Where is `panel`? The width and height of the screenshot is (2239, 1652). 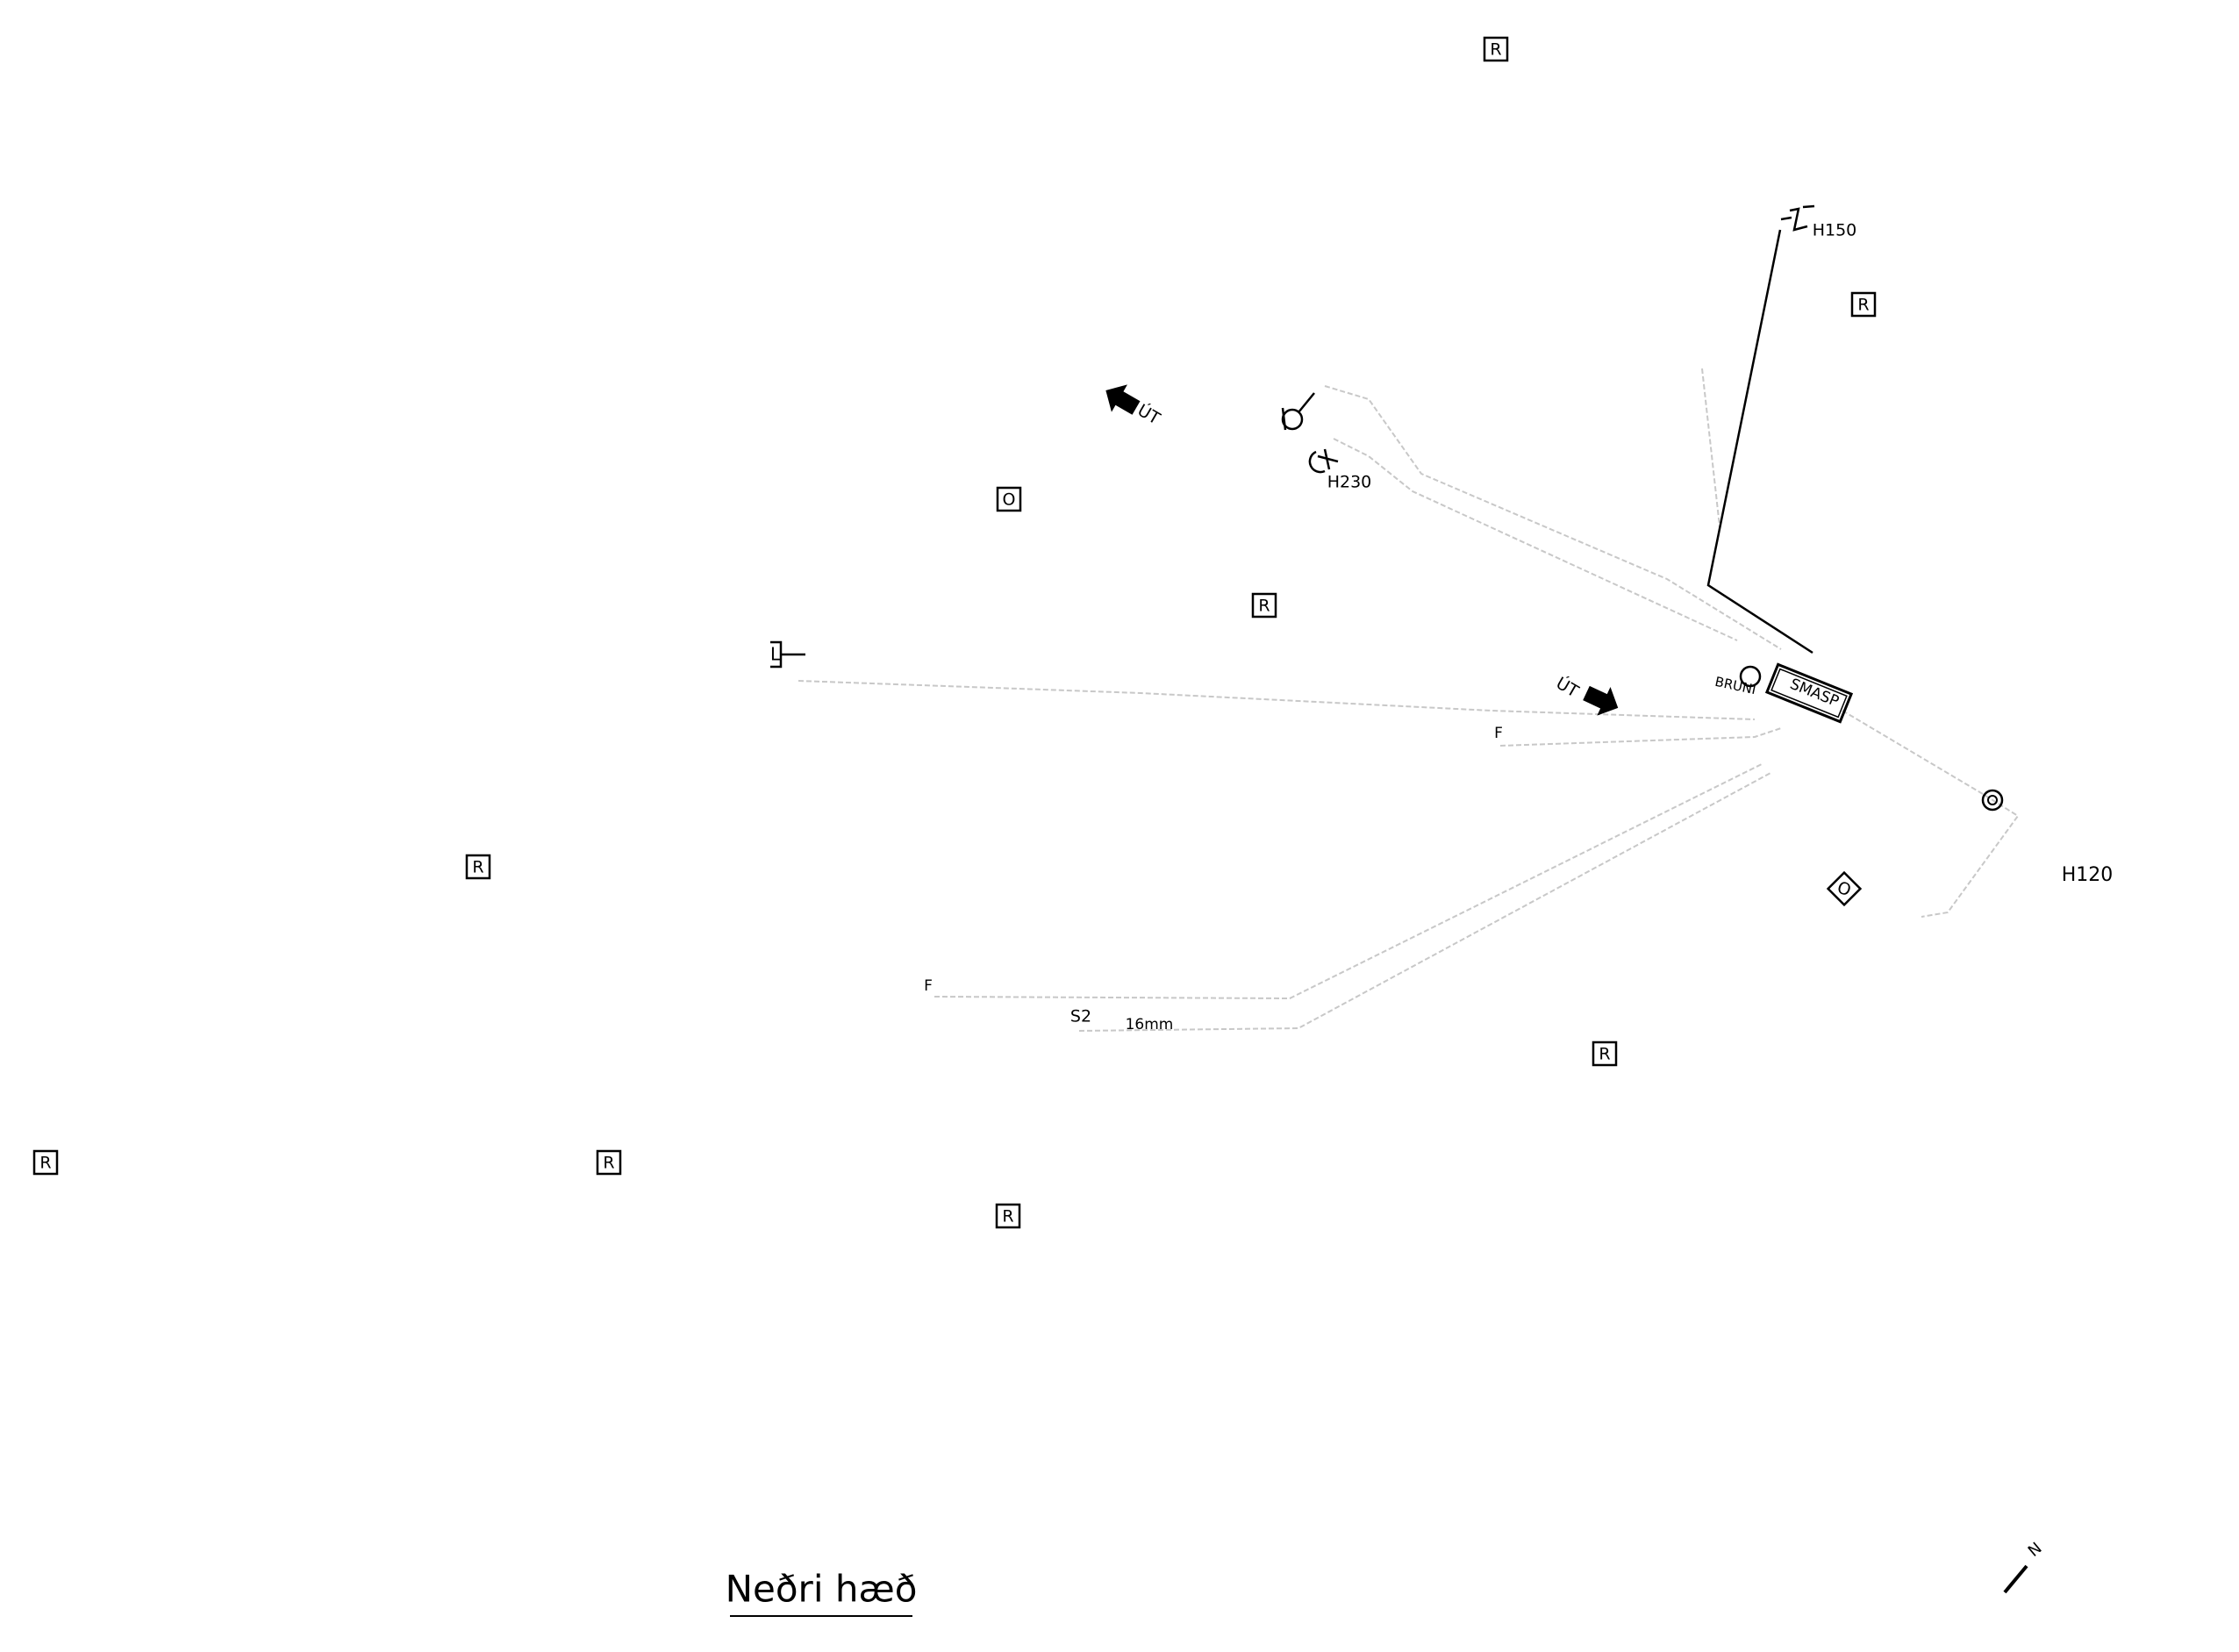
panel is located at coordinates (1809, 693).